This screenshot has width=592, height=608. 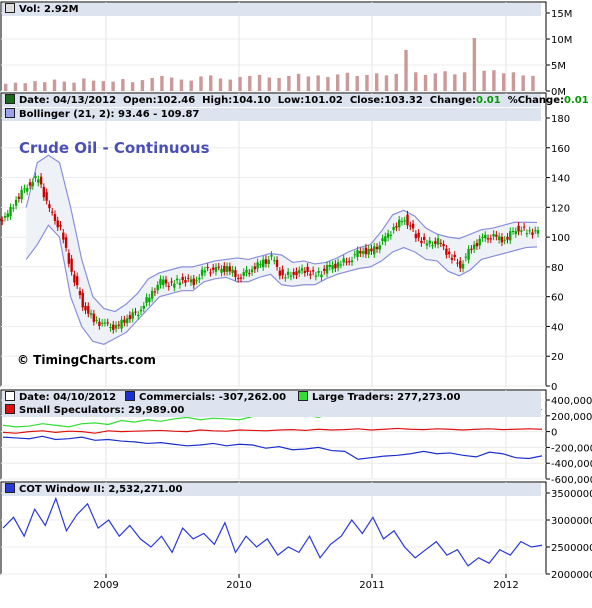 I want to click on y-tick-label-cot-1: 200,000, so click(x=571, y=417).